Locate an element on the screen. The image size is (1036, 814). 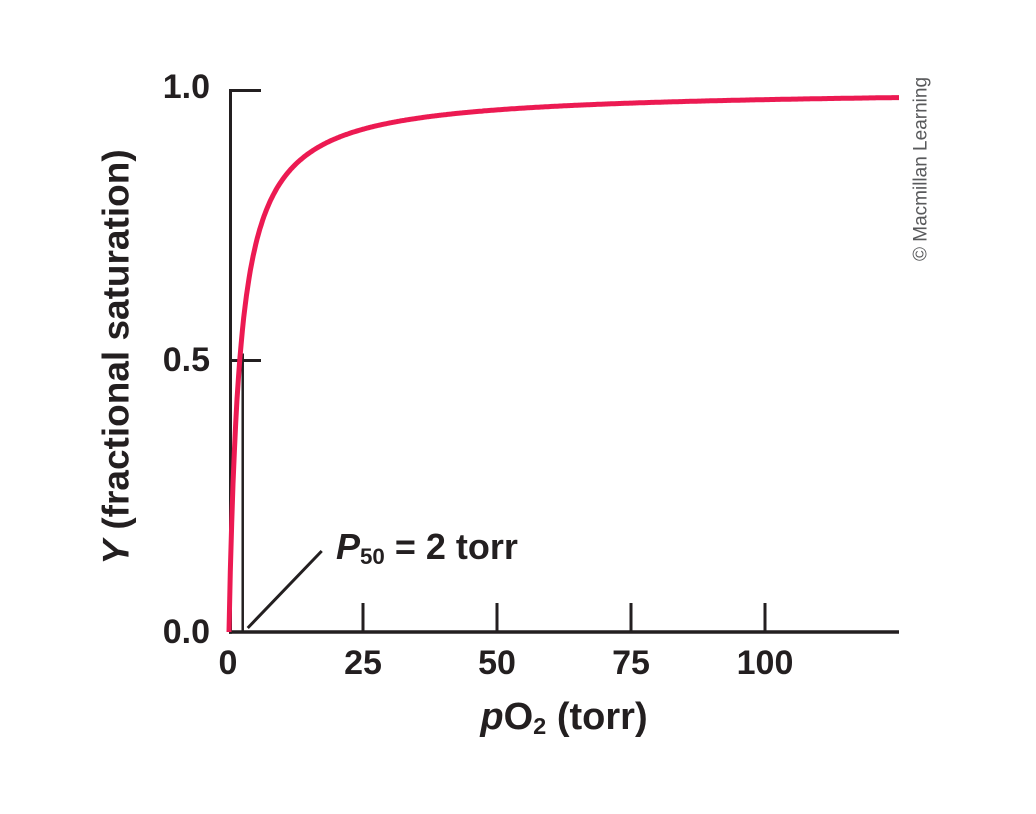
y-axis-title-text: (fractional saturation) is located at coordinates (116, 344).